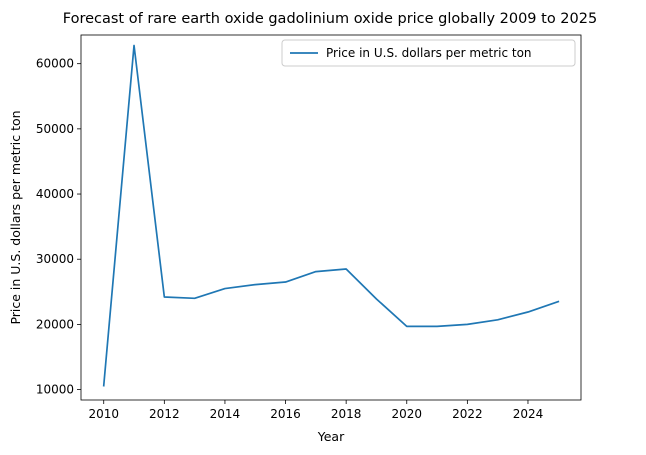  Describe the element at coordinates (55, 64) in the screenshot. I see `y-tick-label: 60000` at that location.